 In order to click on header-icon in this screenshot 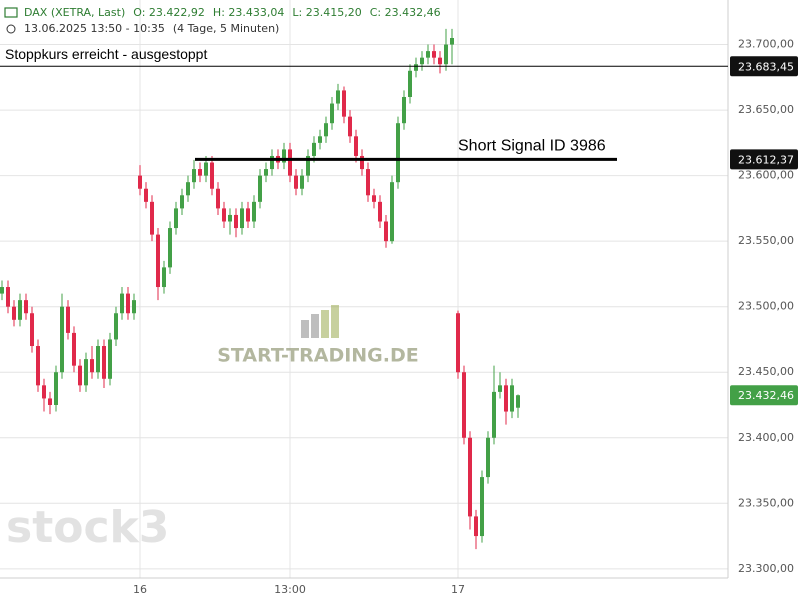, I will do `click(11, 12)`.